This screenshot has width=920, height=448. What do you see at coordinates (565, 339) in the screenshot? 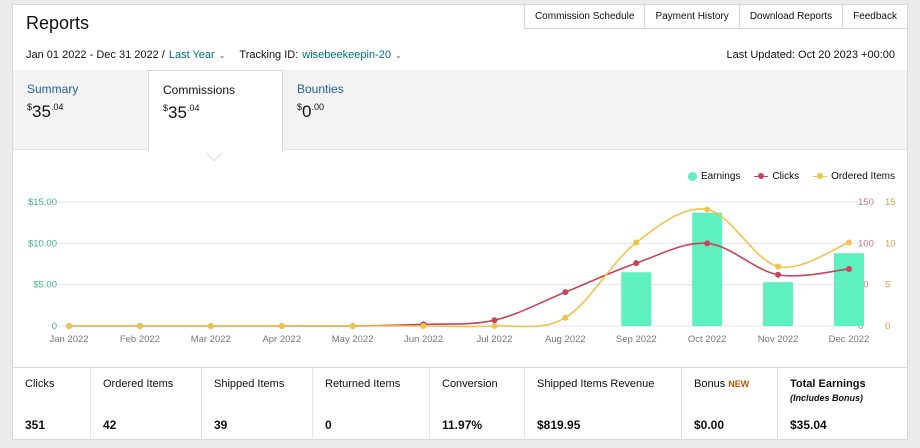
I see `x-tick-label: Aug 2022` at bounding box center [565, 339].